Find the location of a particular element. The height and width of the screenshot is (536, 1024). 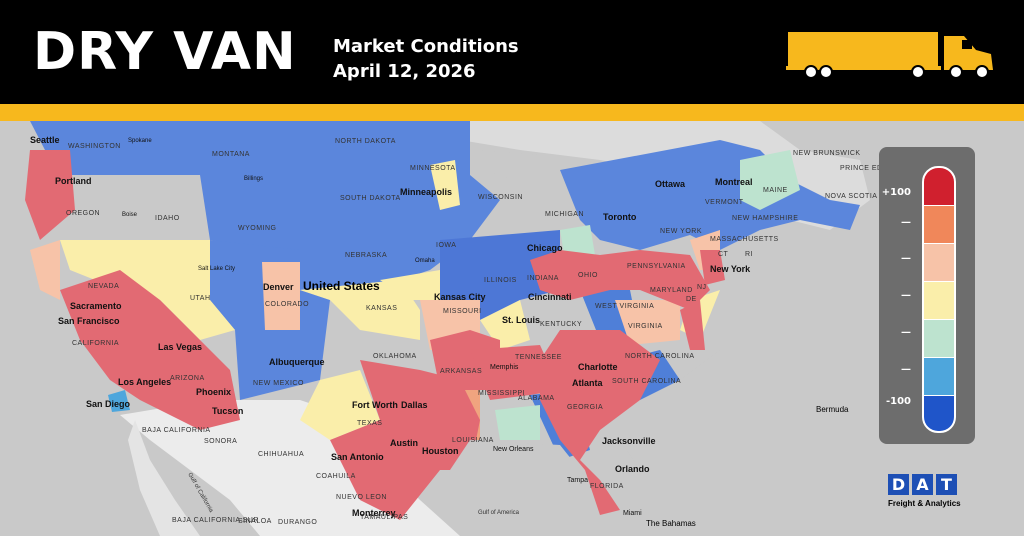

city-label: Minneapolis is located at coordinates (426, 192).